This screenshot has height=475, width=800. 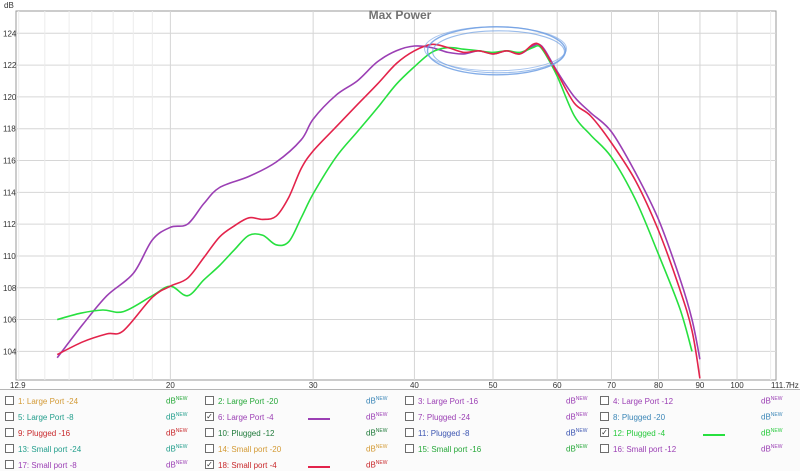 I want to click on legend-label: 14: Small port -20, so click(x=250, y=449).